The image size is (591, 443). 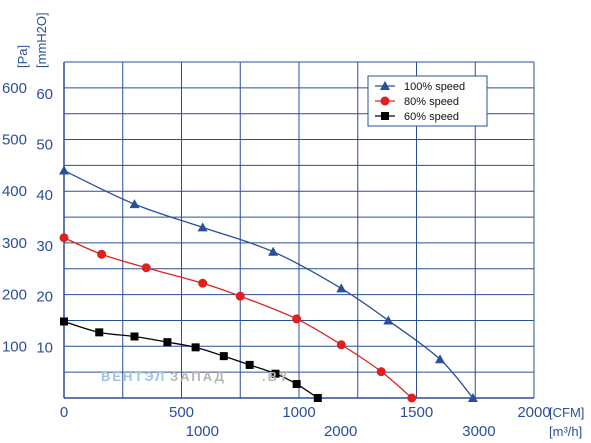 What do you see at coordinates (385, 116) in the screenshot?
I see `legend-marker-square` at bounding box center [385, 116].